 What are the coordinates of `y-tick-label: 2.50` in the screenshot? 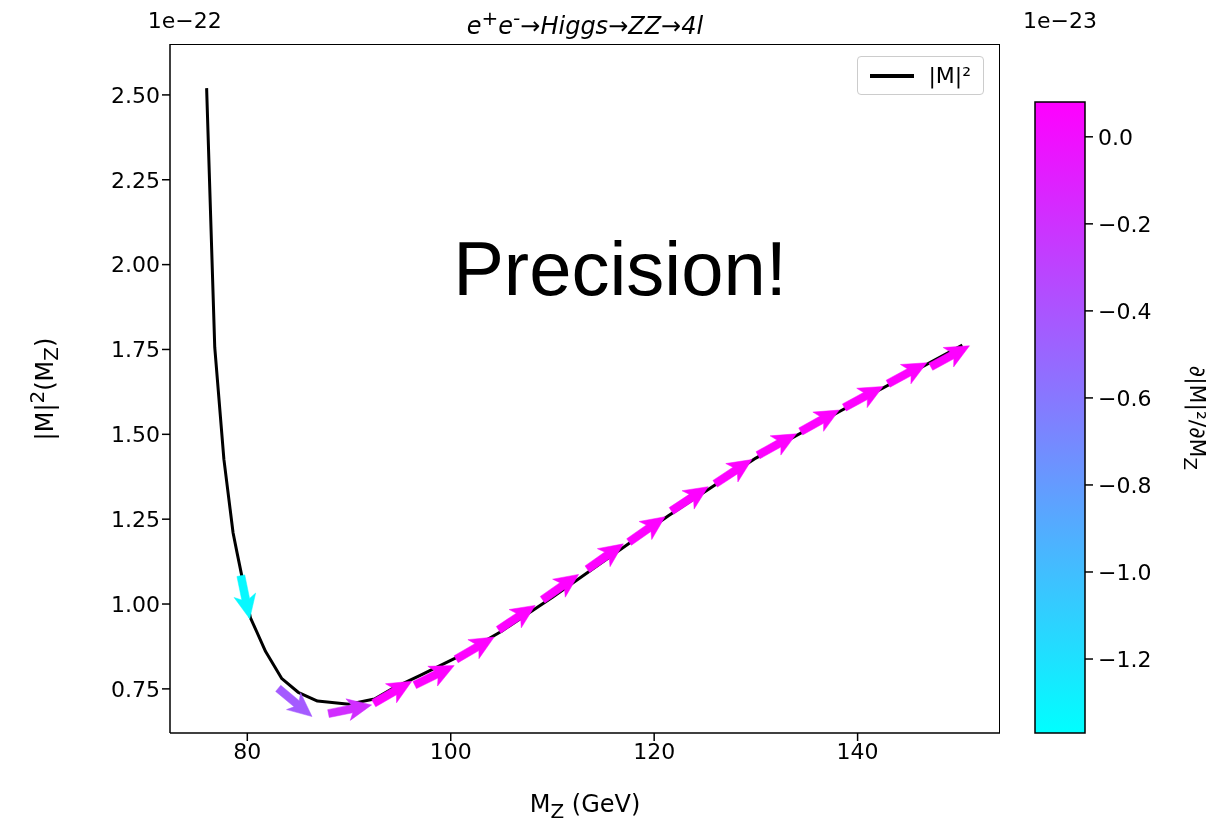 It's located at (135, 95).